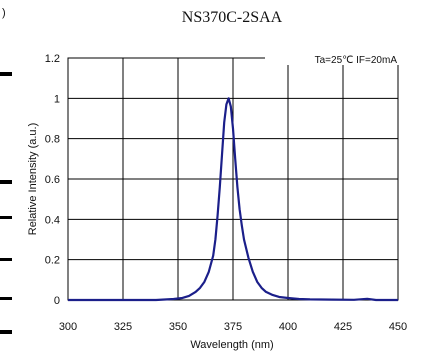  What do you see at coordinates (398, 327) in the screenshot?
I see `x-tick-label: 450` at bounding box center [398, 327].